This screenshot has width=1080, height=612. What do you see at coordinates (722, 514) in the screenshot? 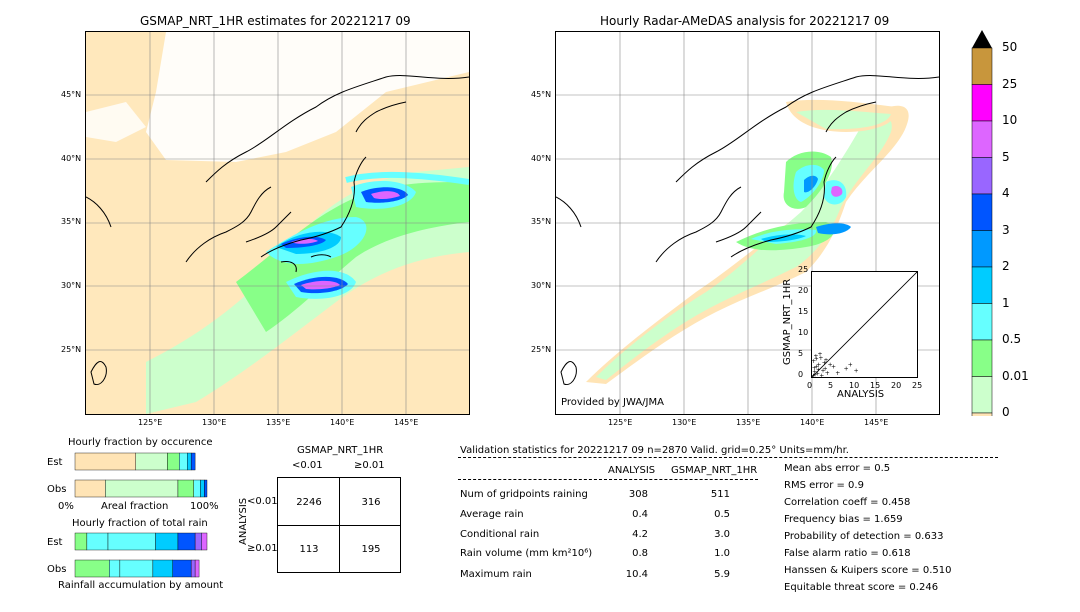
I see `stat-row-gsmap: 0.5` at bounding box center [722, 514].